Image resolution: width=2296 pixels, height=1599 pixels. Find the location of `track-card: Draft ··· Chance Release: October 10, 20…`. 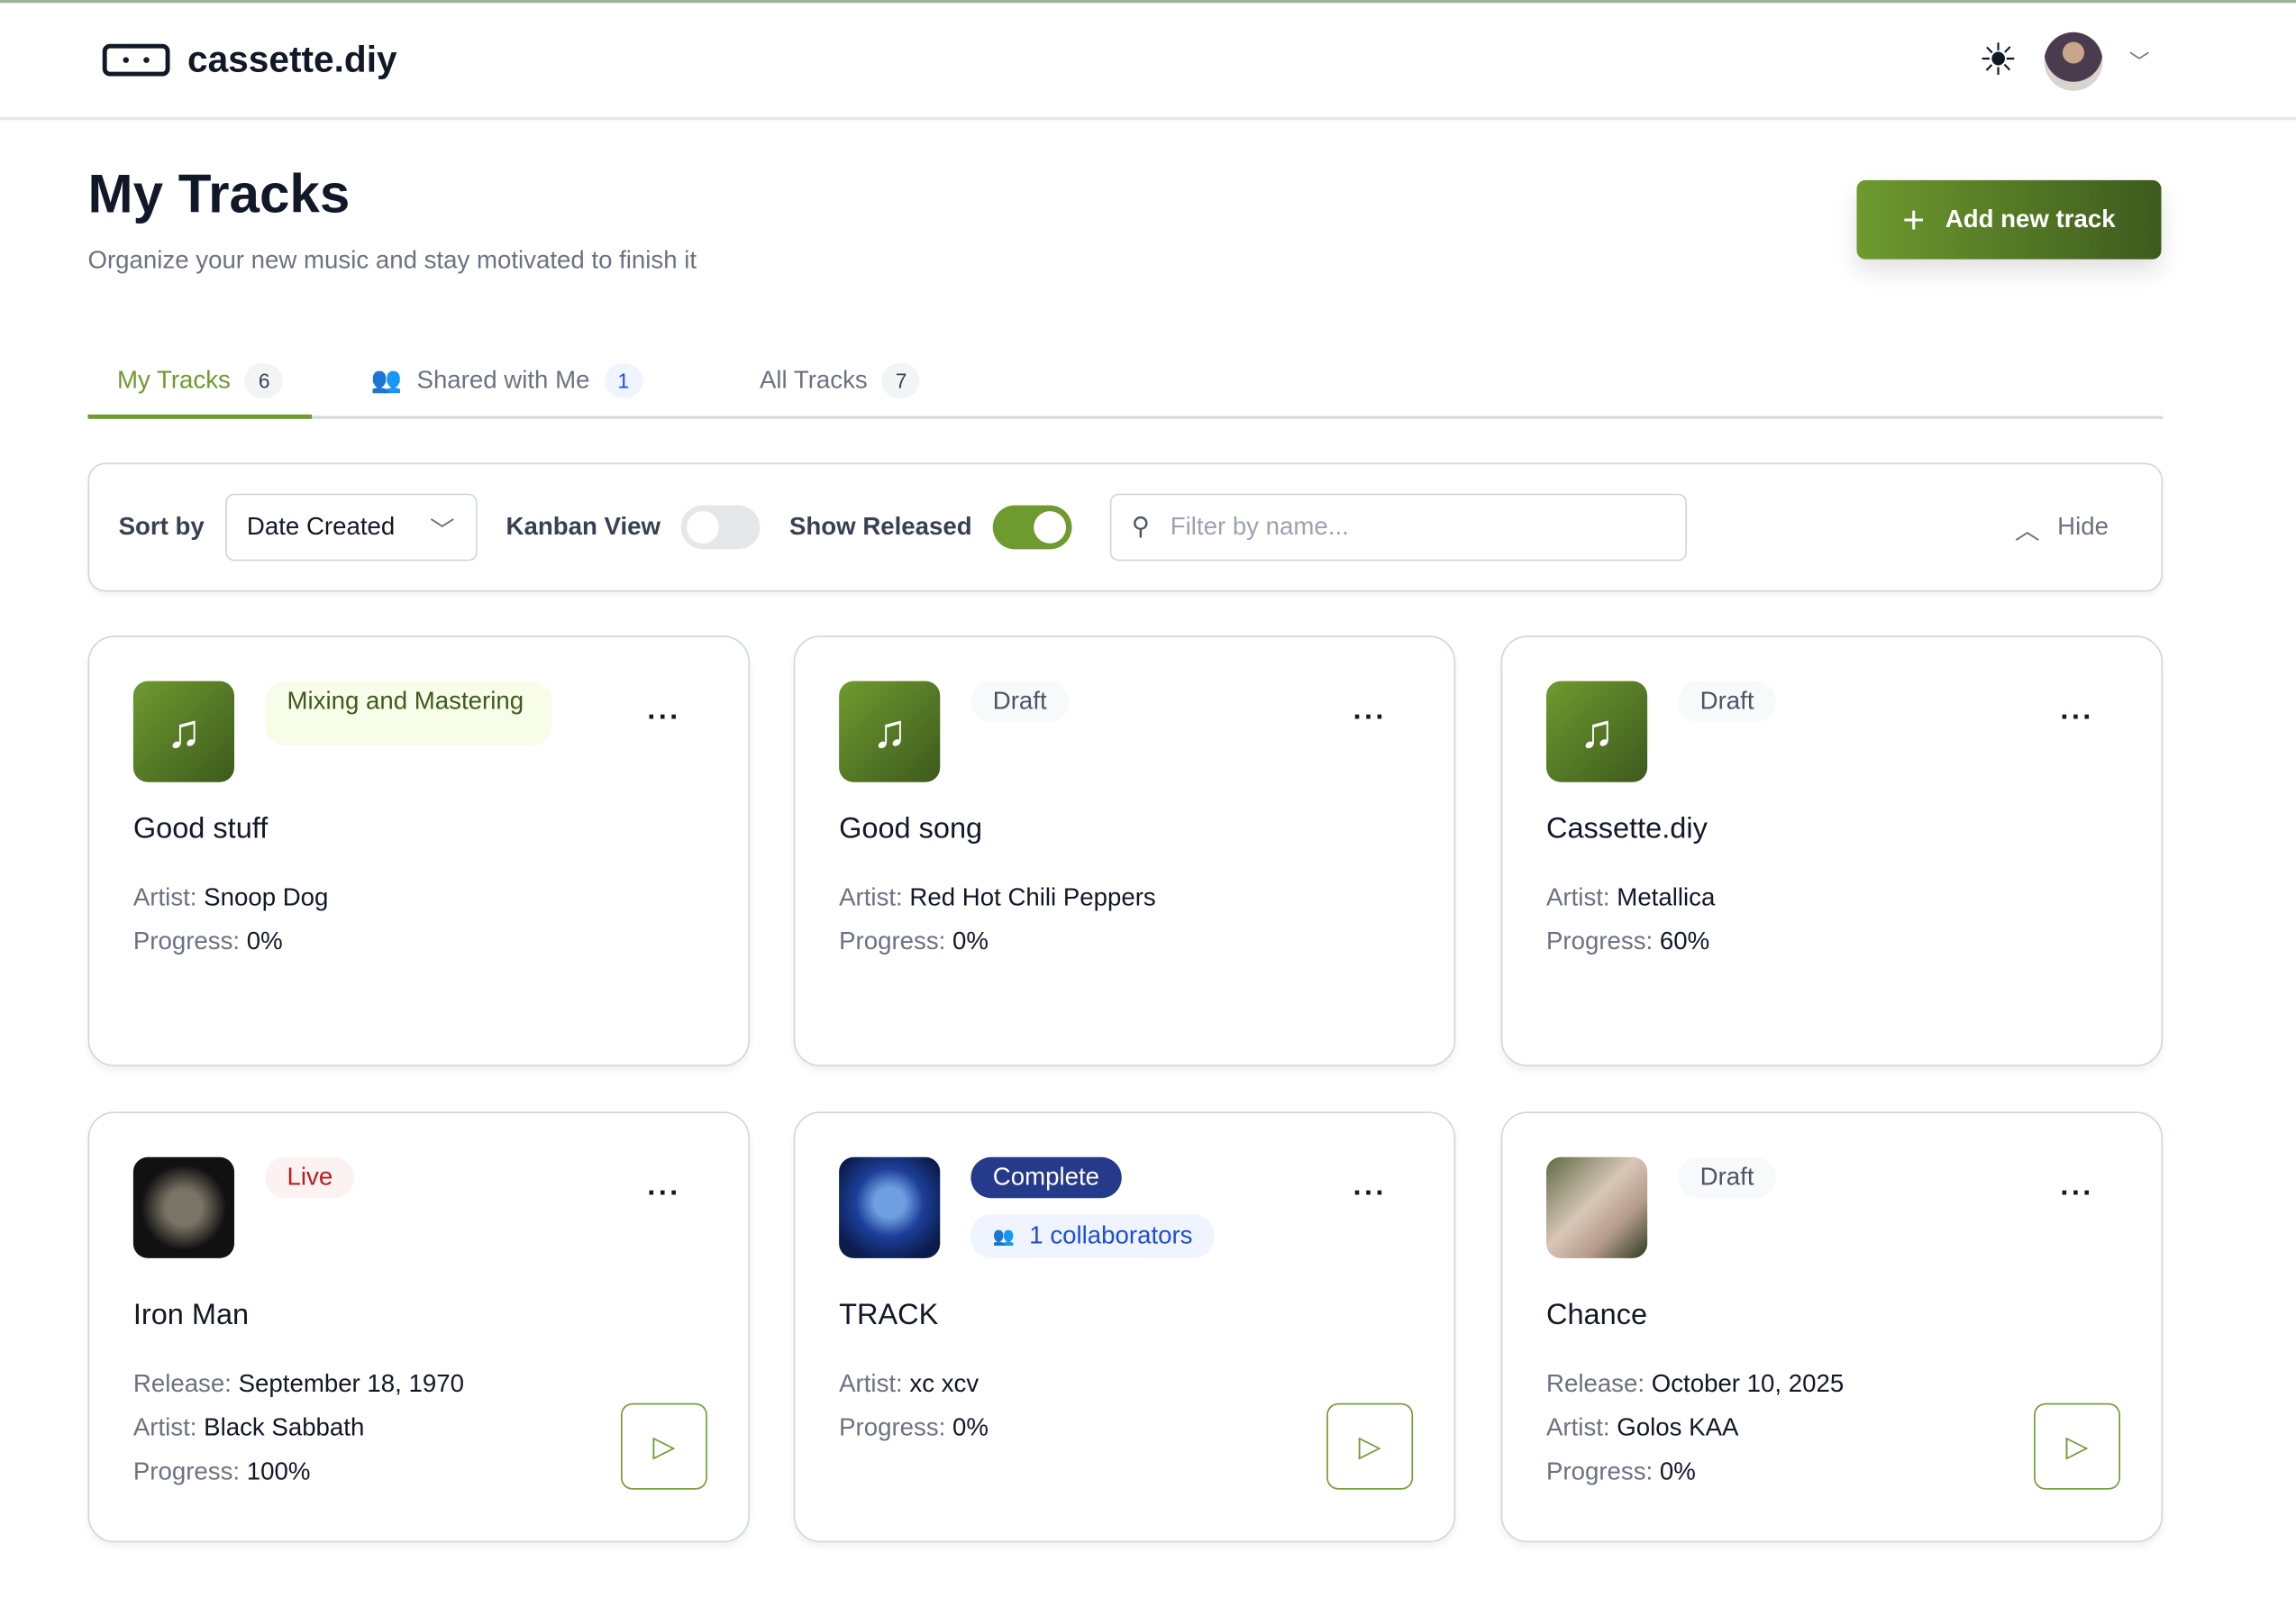

track-card: Draft ··· Chance Release: October 10, 20… is located at coordinates (1832, 1327).